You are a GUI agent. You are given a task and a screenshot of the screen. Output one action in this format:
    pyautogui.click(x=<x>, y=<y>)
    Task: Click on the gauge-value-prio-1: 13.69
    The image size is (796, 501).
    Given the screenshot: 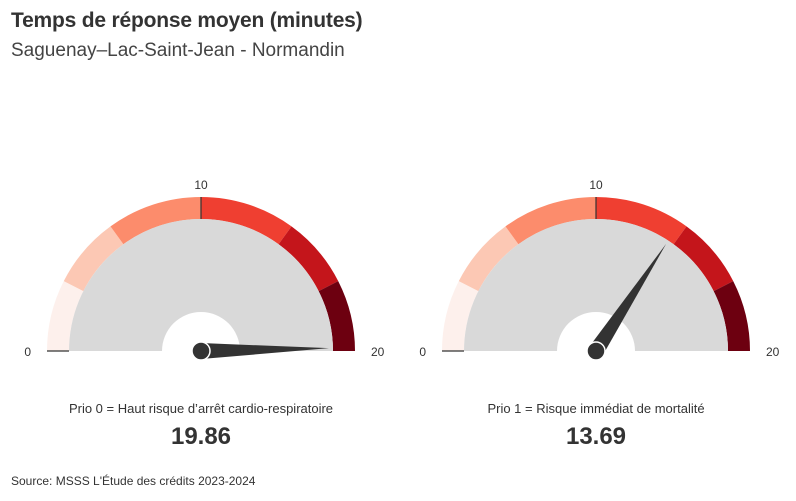 What is the action you would take?
    pyautogui.click(x=596, y=436)
    